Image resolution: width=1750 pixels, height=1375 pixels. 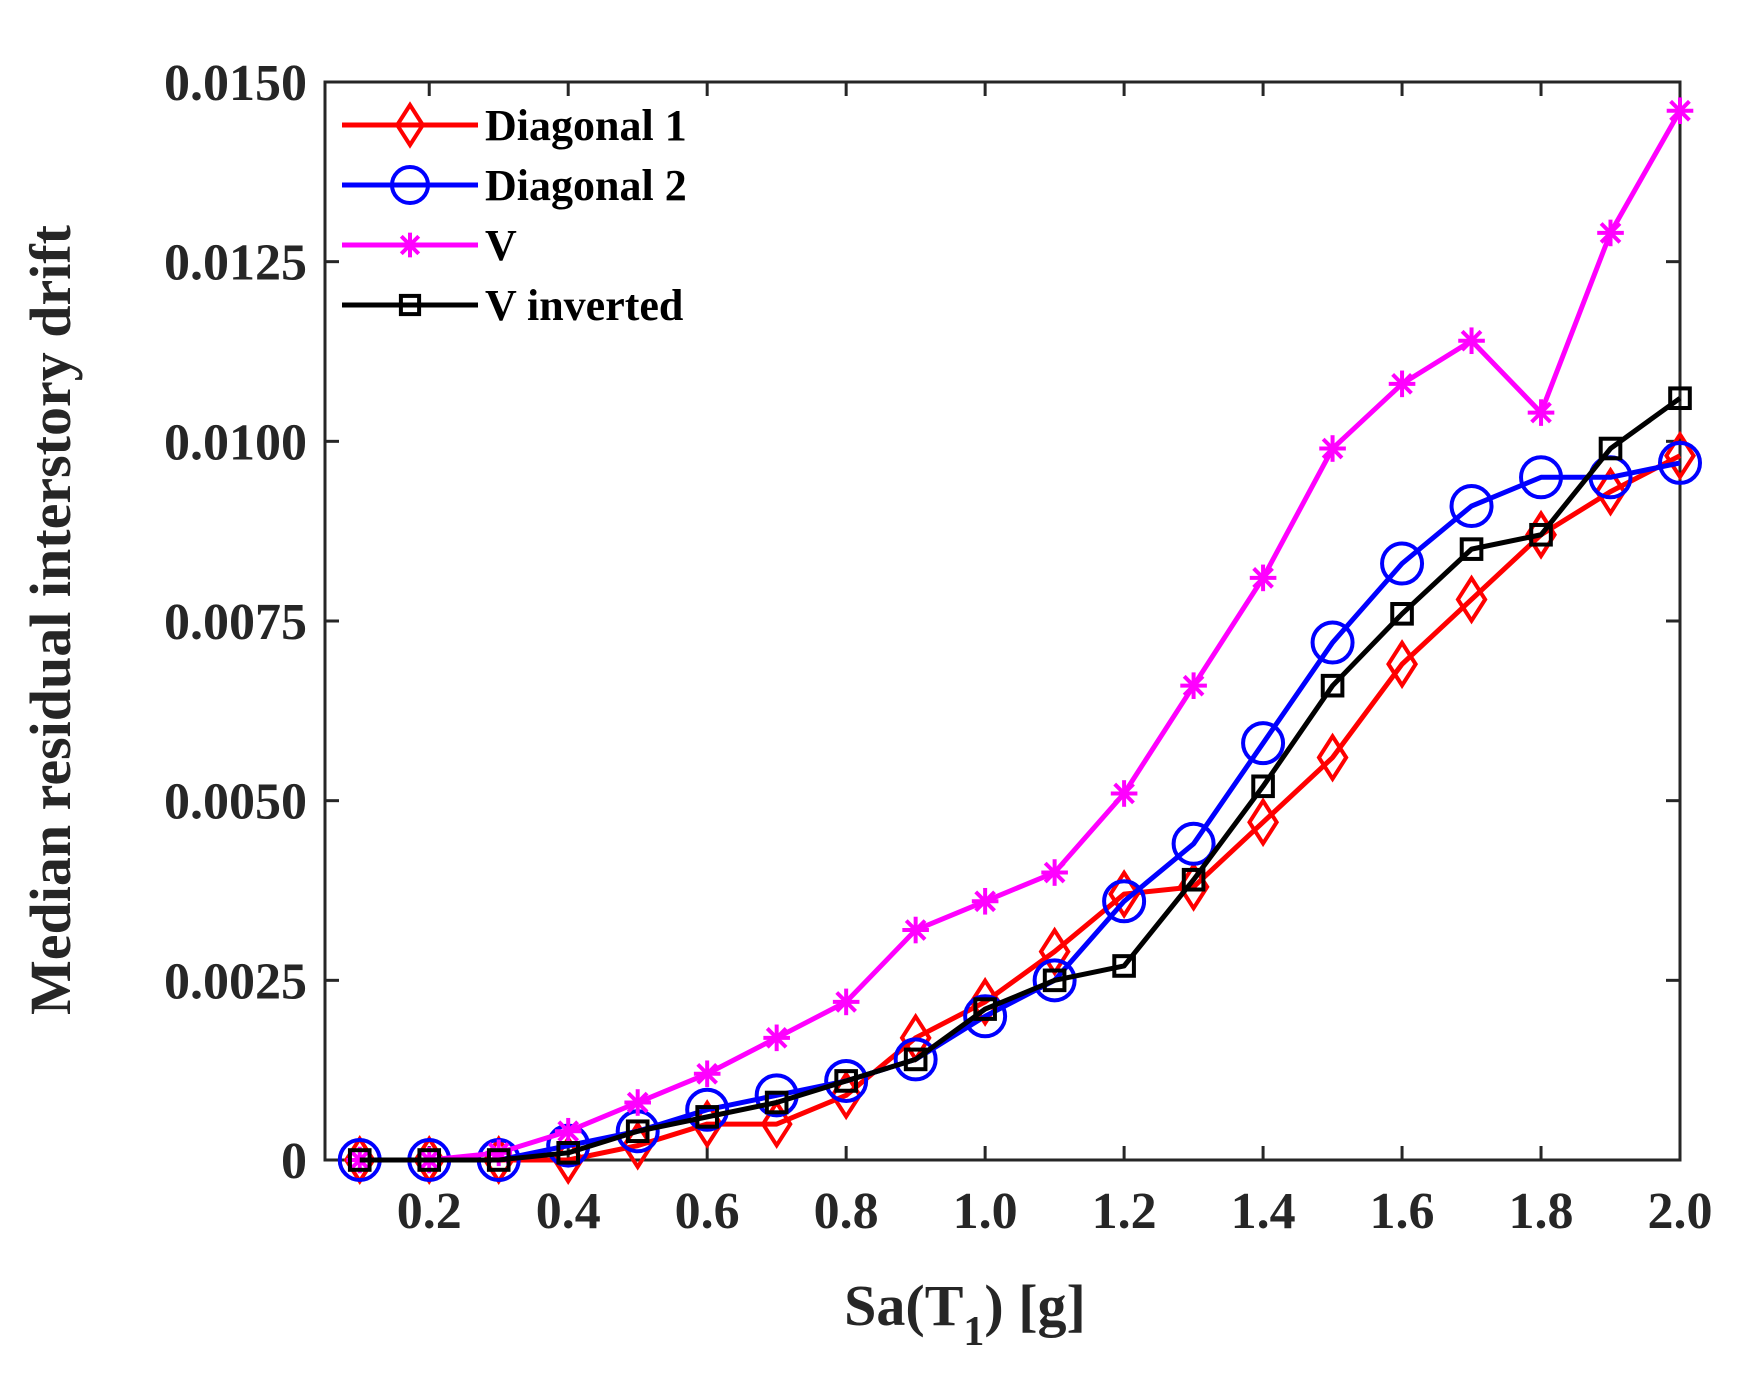 What do you see at coordinates (1124, 1211) in the screenshot?
I see `x-tick-label: 1.2` at bounding box center [1124, 1211].